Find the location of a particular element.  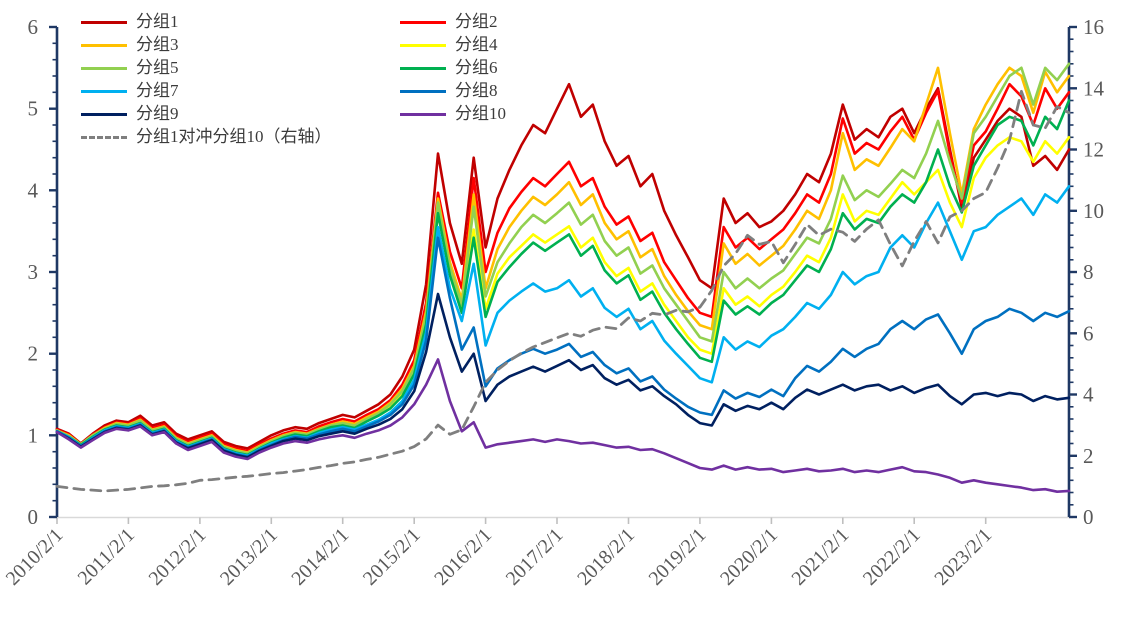

x-axis-tick-label: 2011/2/1 is located at coordinates (106, 556).